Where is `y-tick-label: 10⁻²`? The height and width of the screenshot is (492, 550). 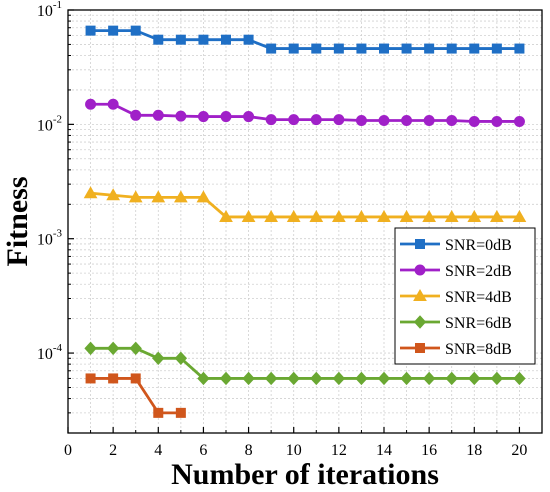 y-tick-label: 10⁻² is located at coordinates (49, 123).